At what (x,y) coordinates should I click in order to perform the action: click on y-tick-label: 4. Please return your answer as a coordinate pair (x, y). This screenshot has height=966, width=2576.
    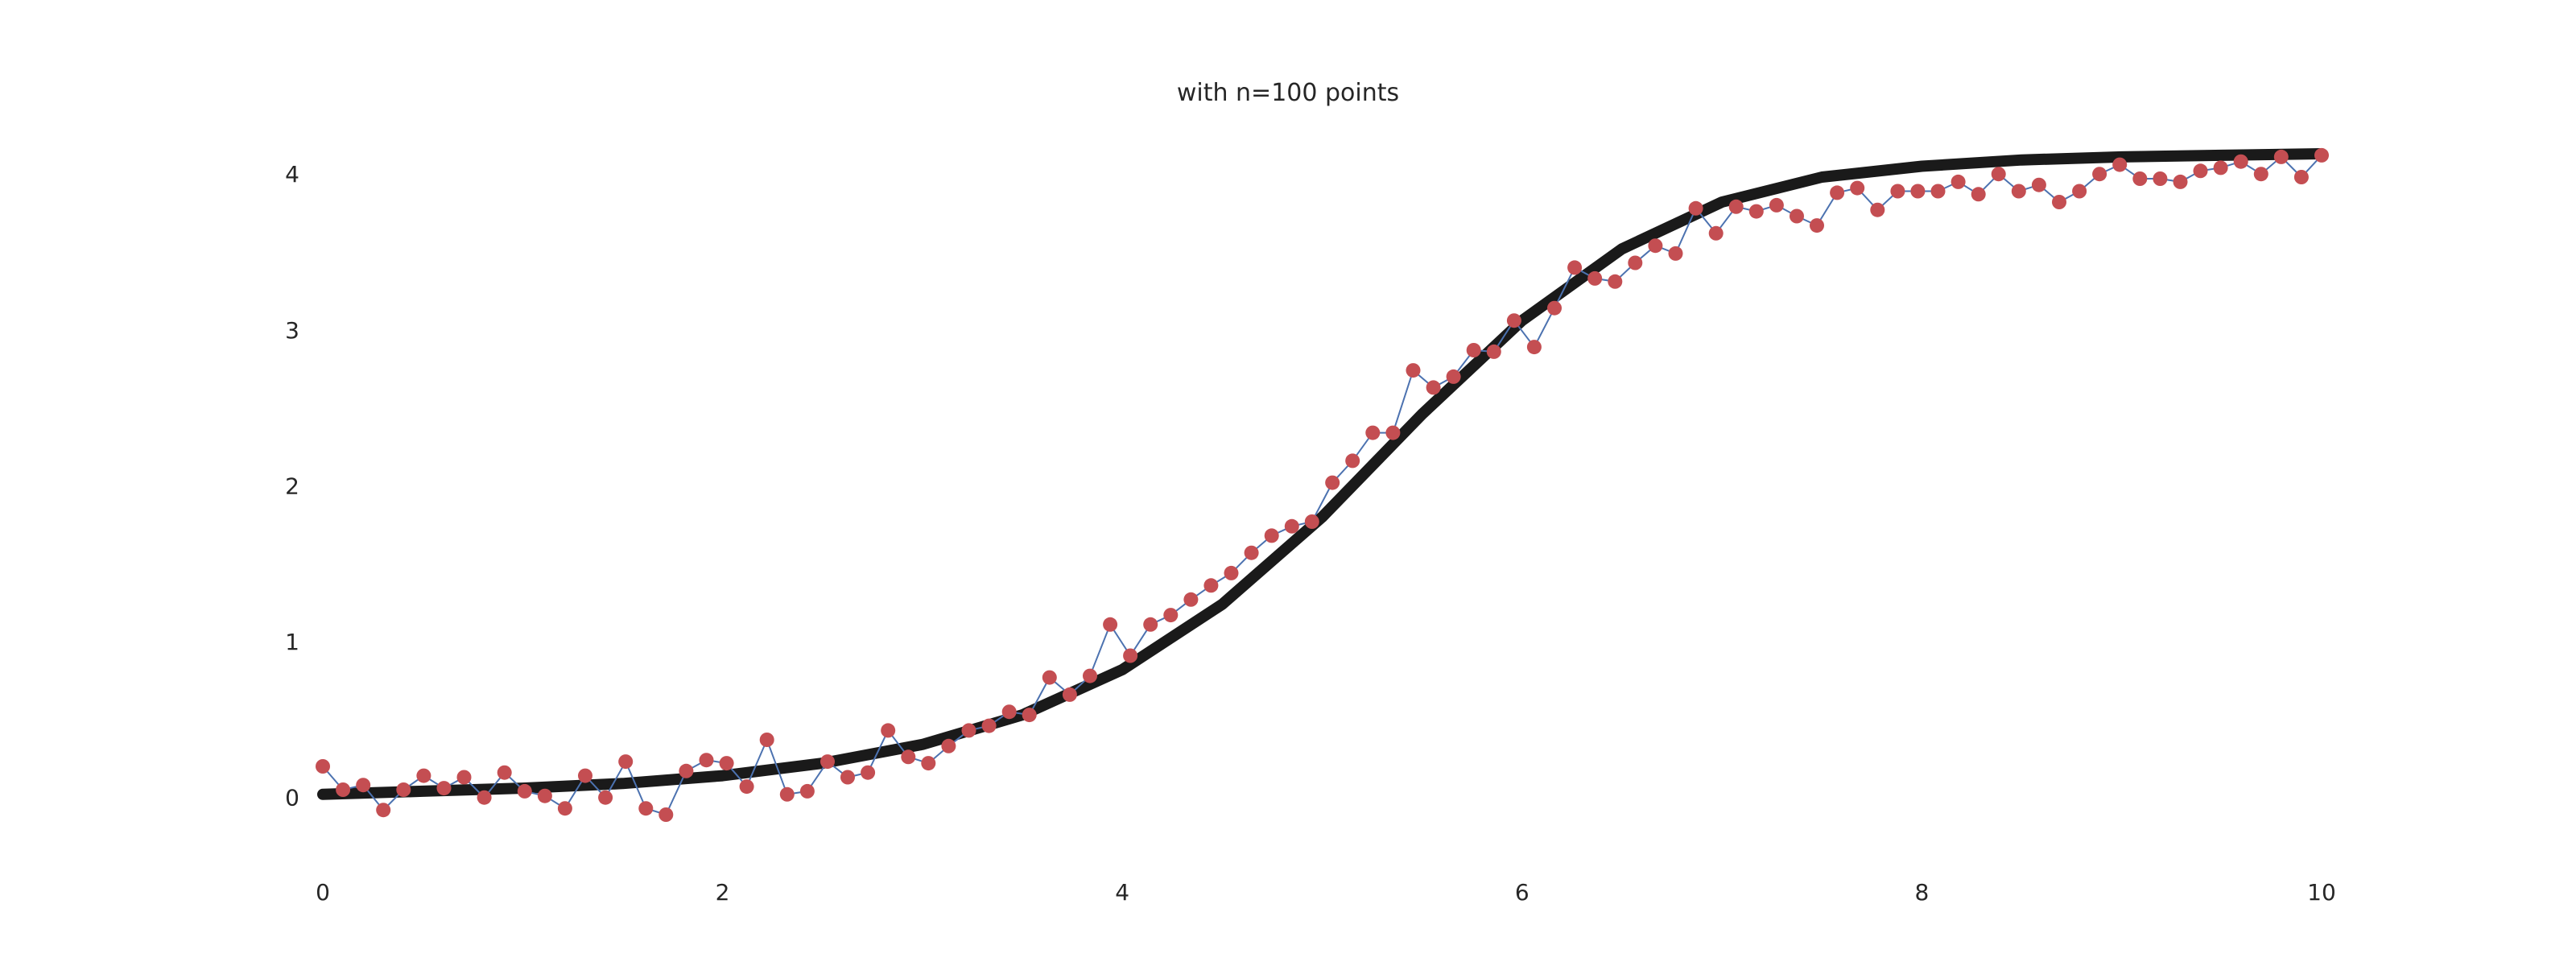
    Looking at the image, I should click on (292, 174).